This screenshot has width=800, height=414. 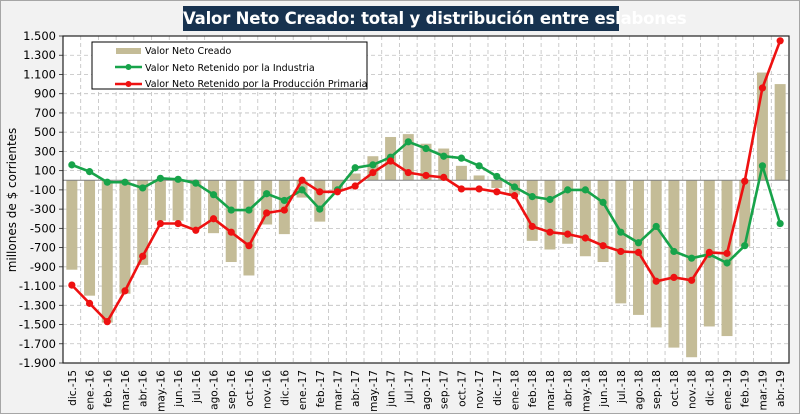 I want to click on x-tick-label: jul.-17, so click(x=409, y=387).